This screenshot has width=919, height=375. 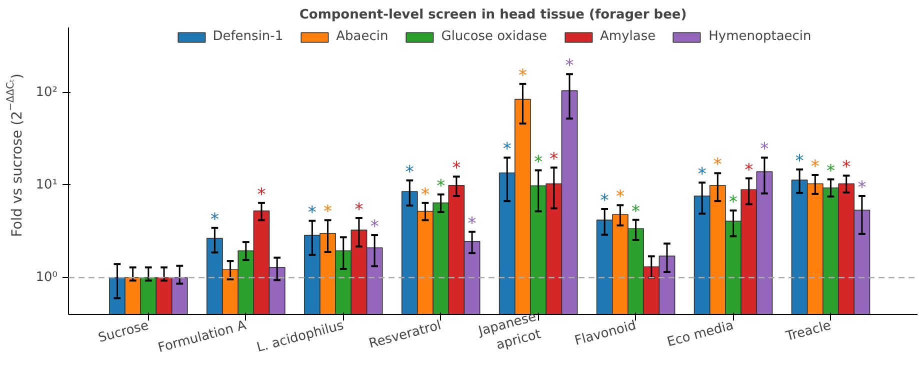 I want to click on y-tick-label: 10⁰, so click(x=47, y=278).